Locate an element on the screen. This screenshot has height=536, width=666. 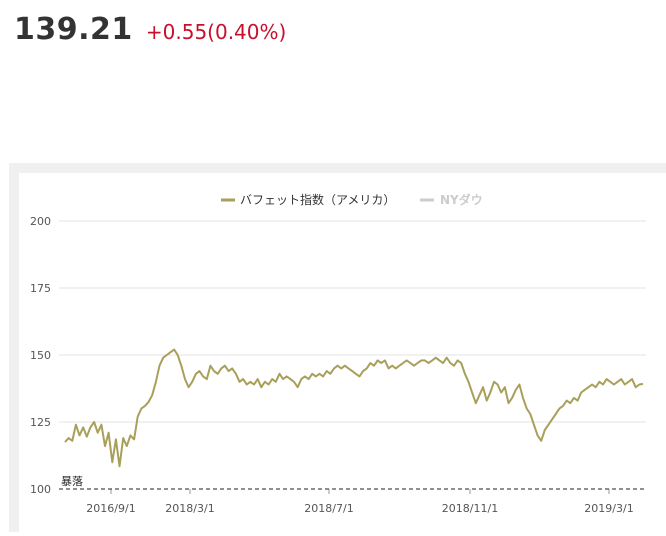
y-tick-label: 150 is located at coordinates (40, 355).